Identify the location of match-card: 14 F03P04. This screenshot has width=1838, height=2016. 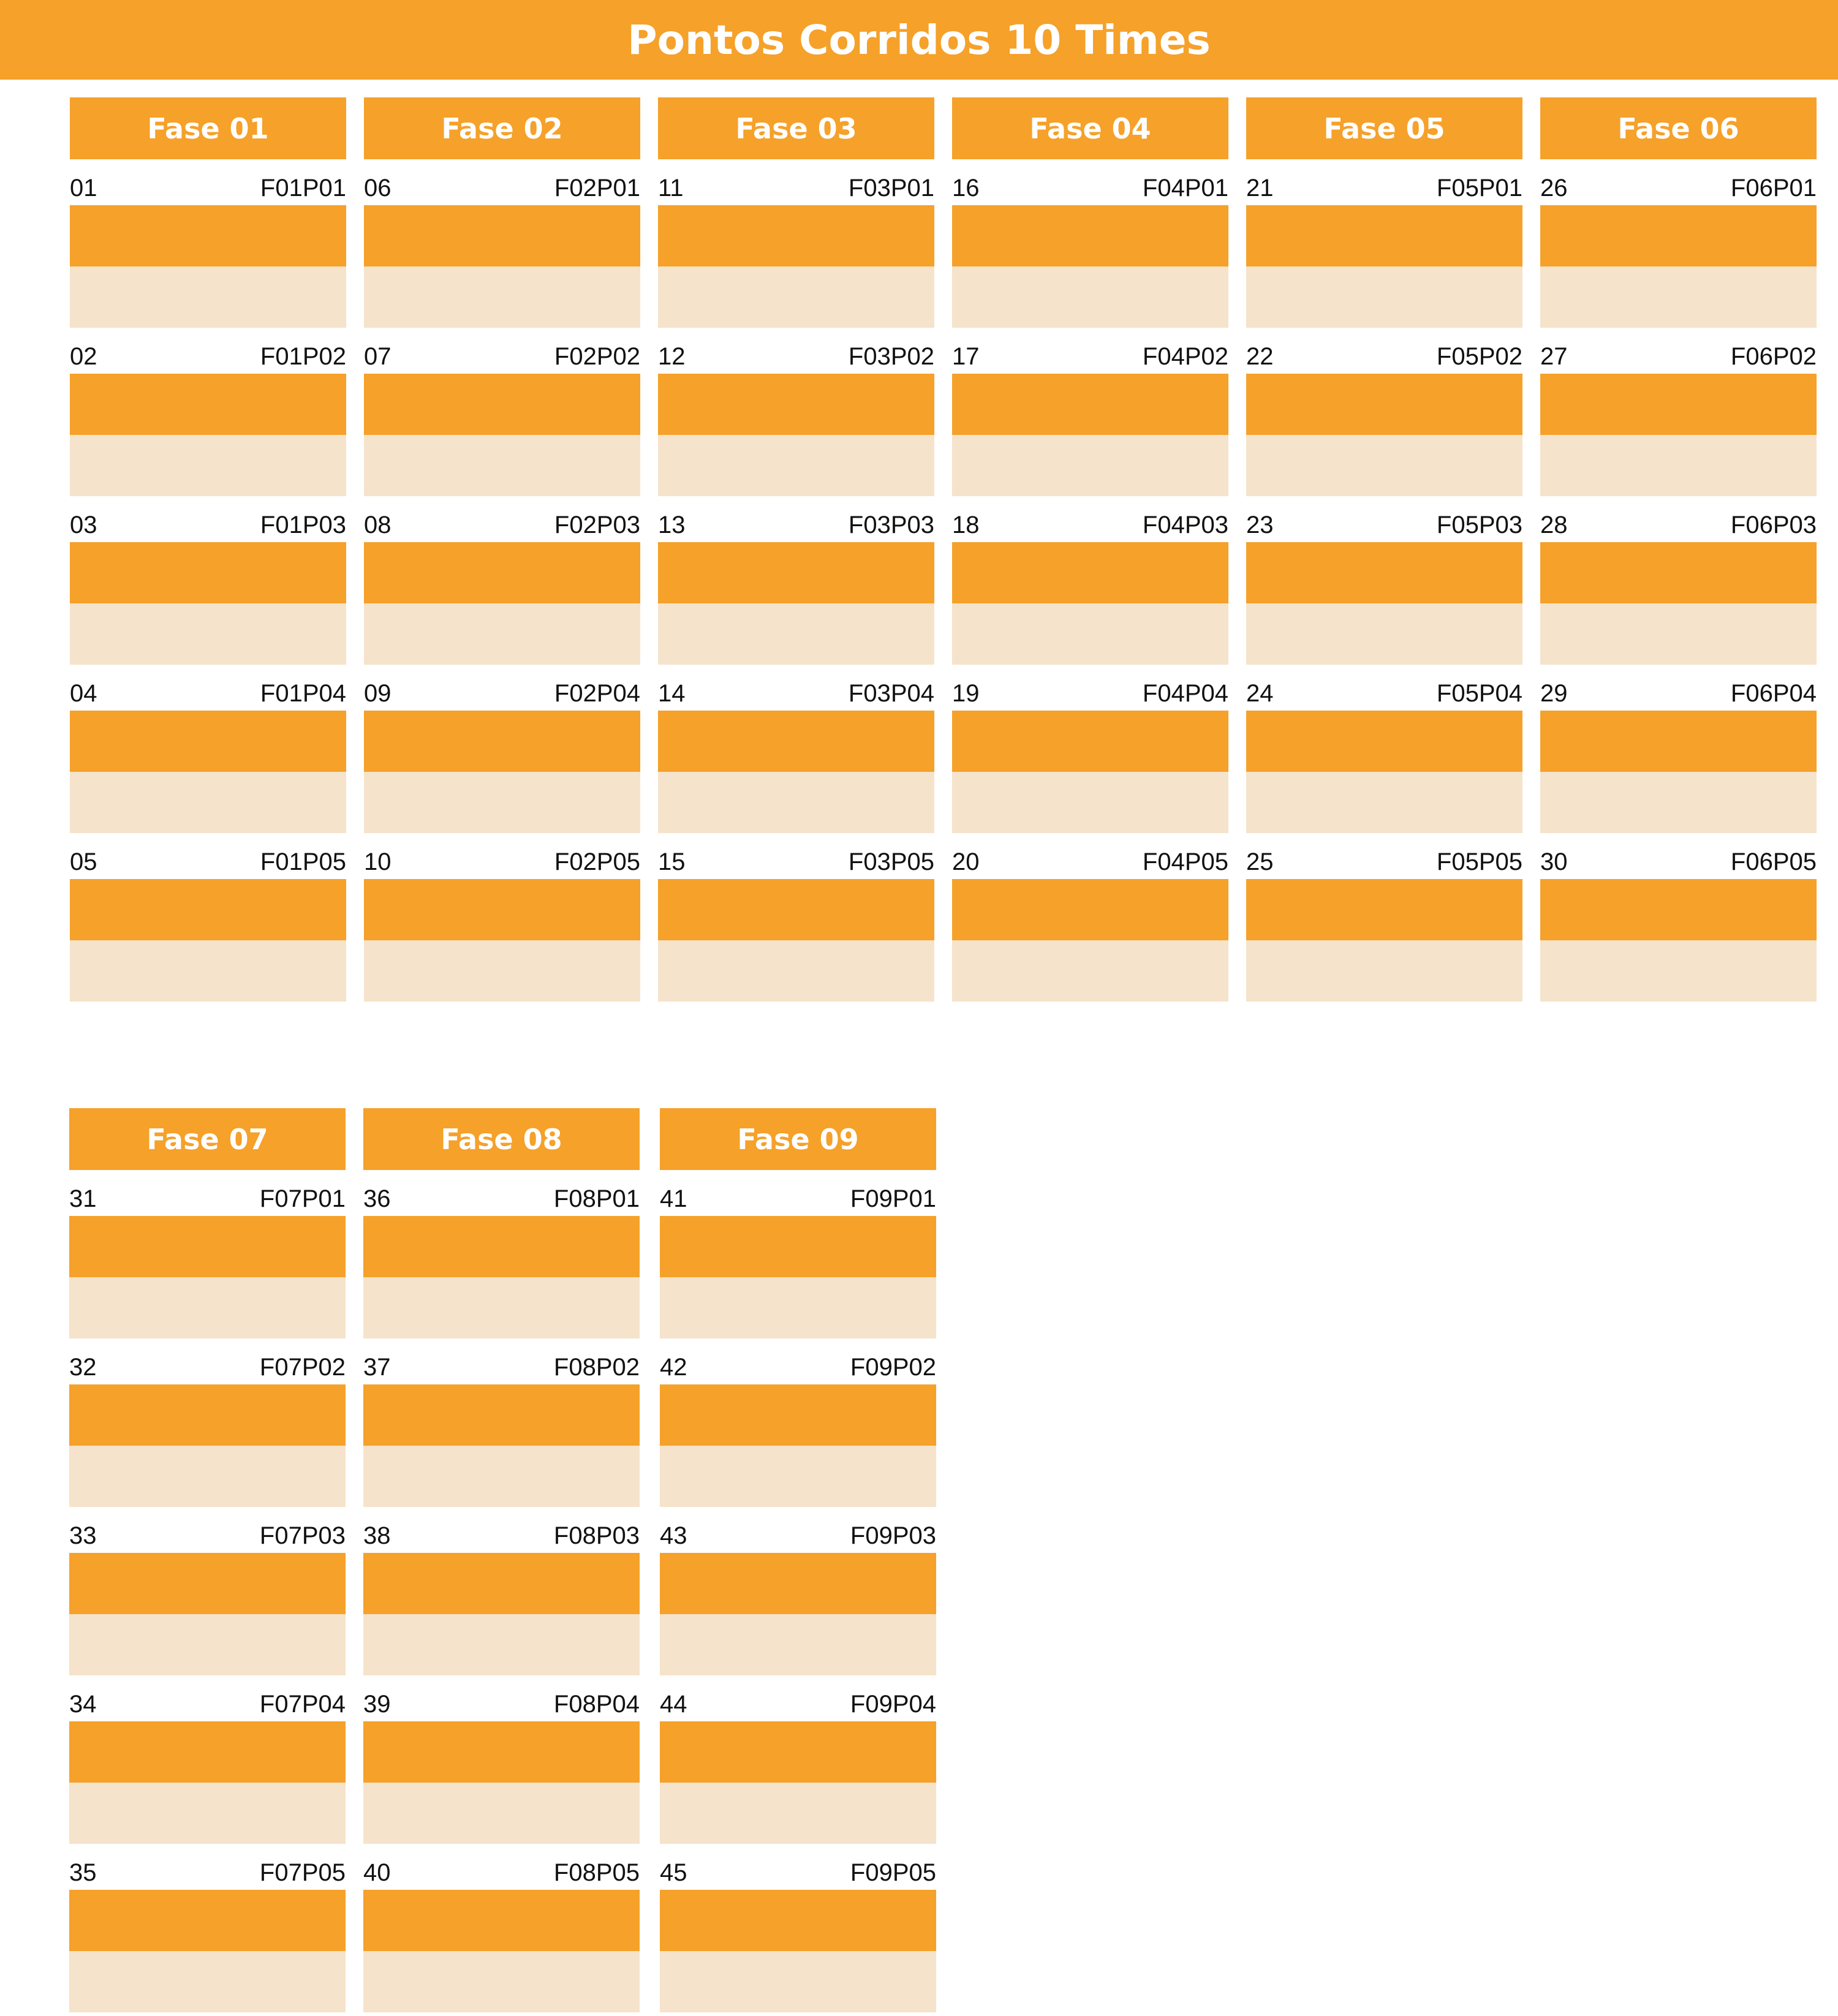
(796, 749).